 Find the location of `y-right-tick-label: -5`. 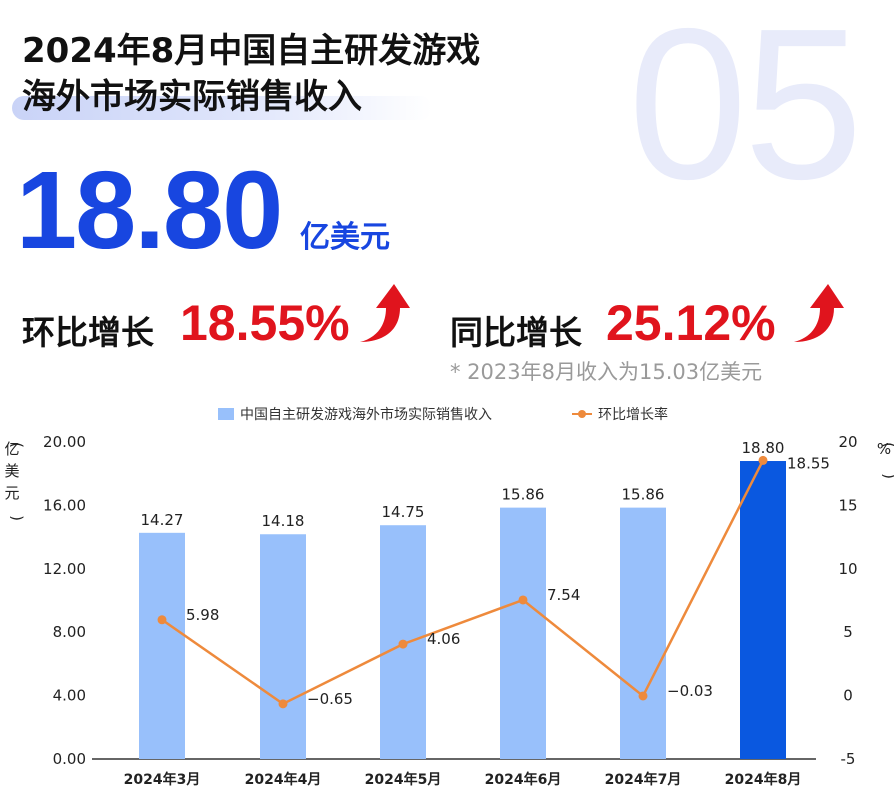

y-right-tick-label: -5 is located at coordinates (848, 759).